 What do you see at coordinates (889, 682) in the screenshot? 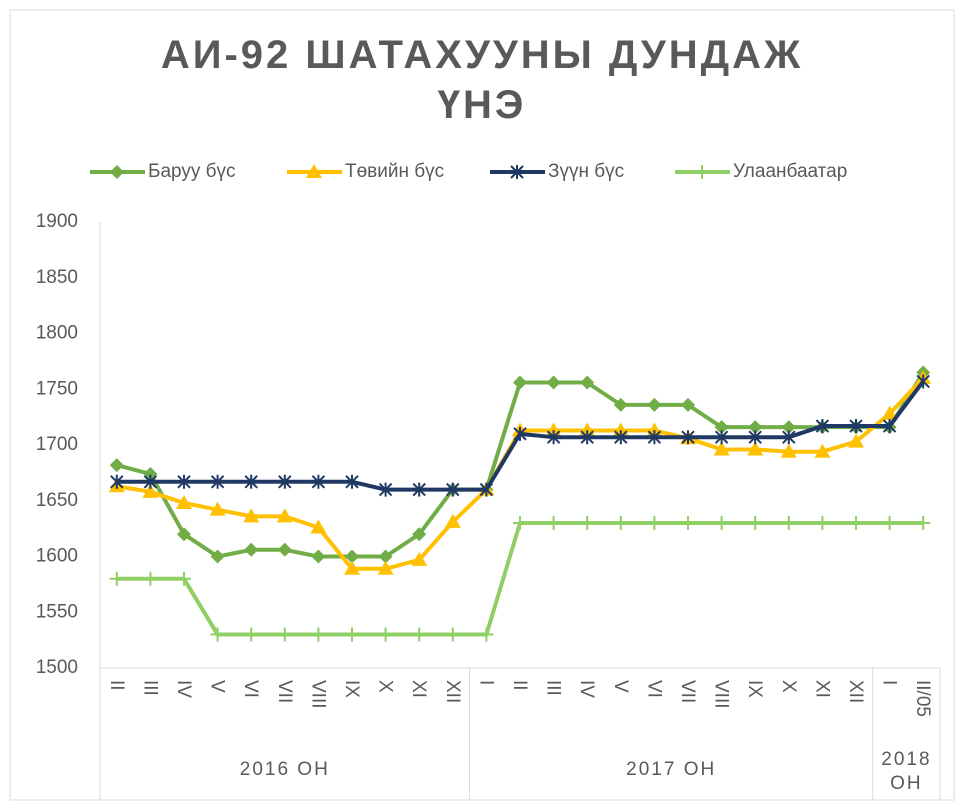
I see `x-tick-label: I` at bounding box center [889, 682].